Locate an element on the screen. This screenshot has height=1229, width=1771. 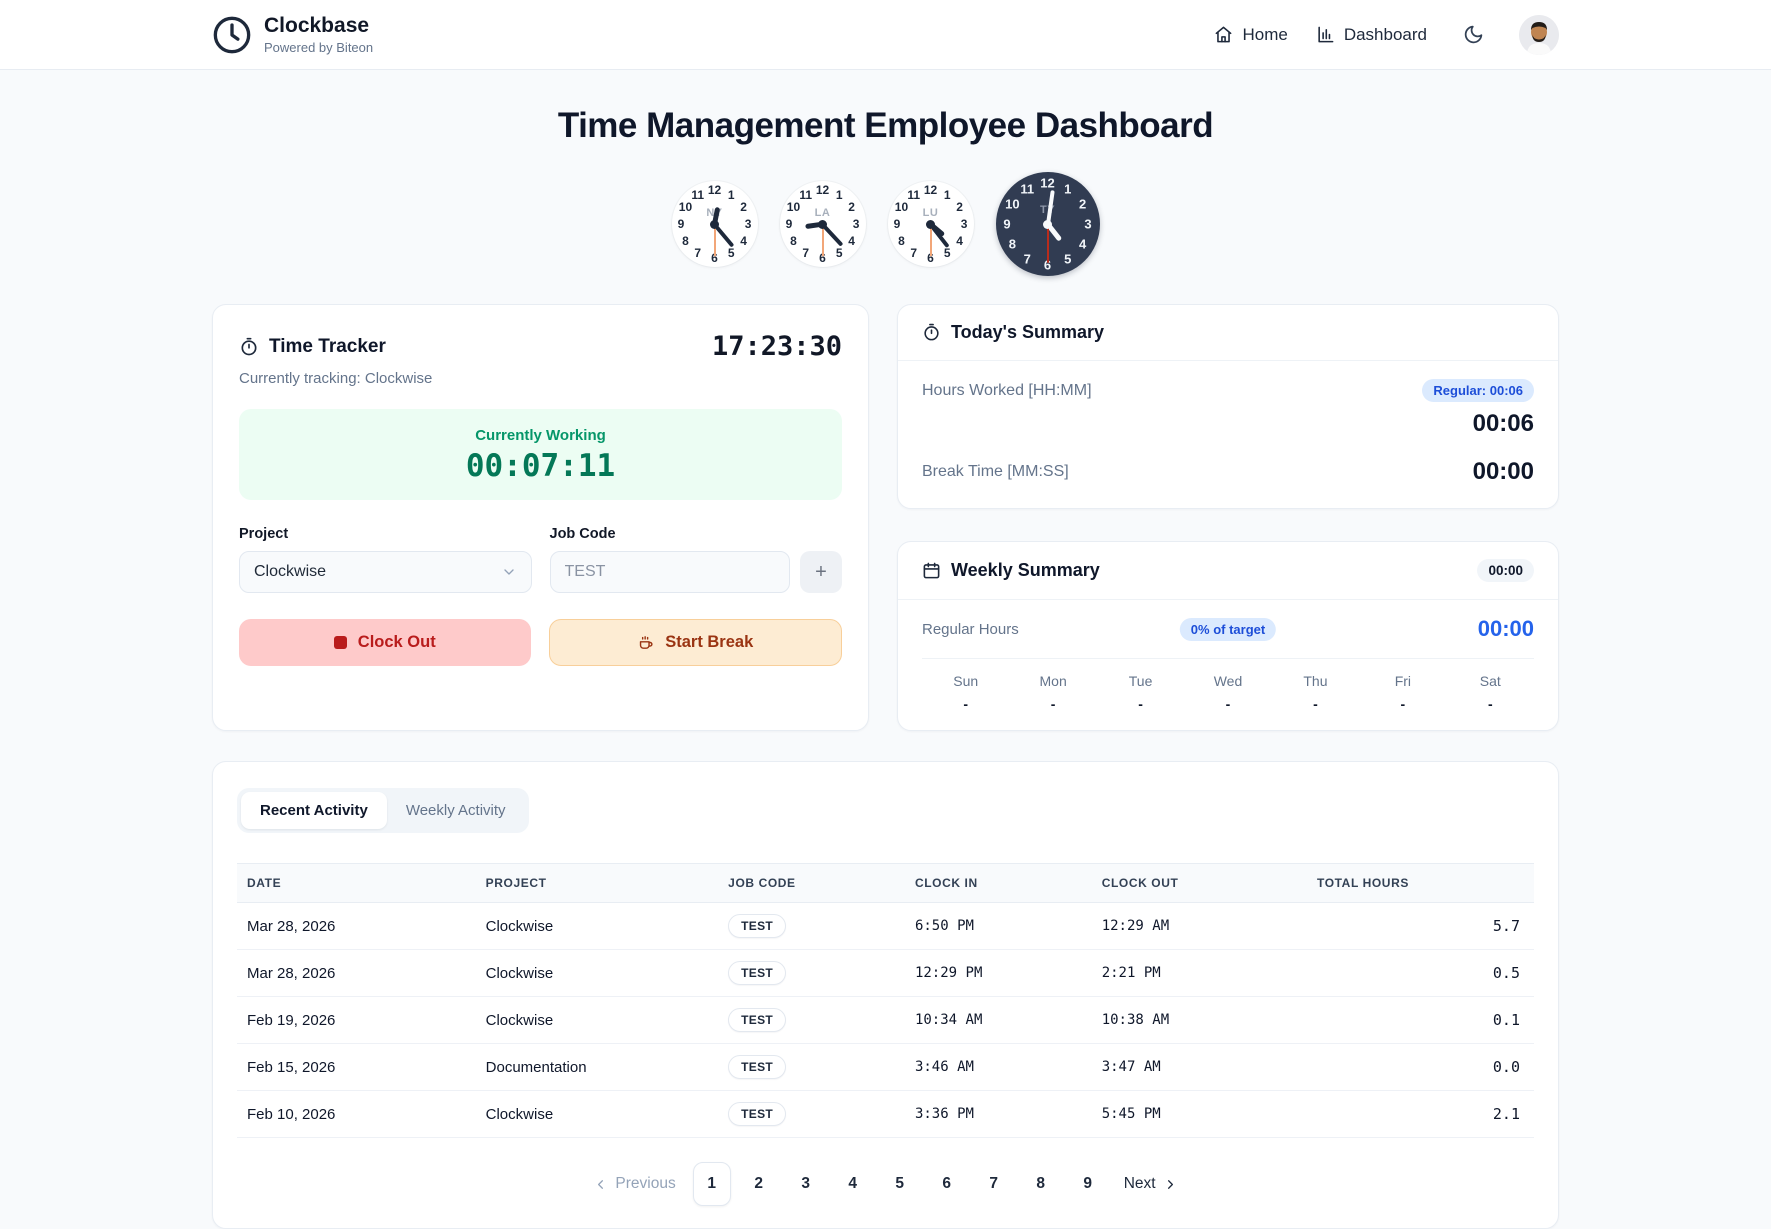
pagination-page-2: 2 is located at coordinates (759, 1184).